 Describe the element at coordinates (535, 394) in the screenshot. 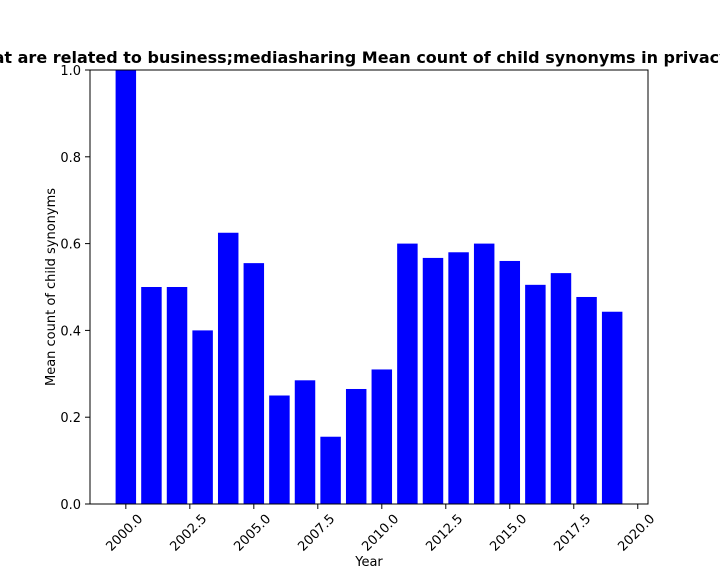

I see `bar-2016` at that location.